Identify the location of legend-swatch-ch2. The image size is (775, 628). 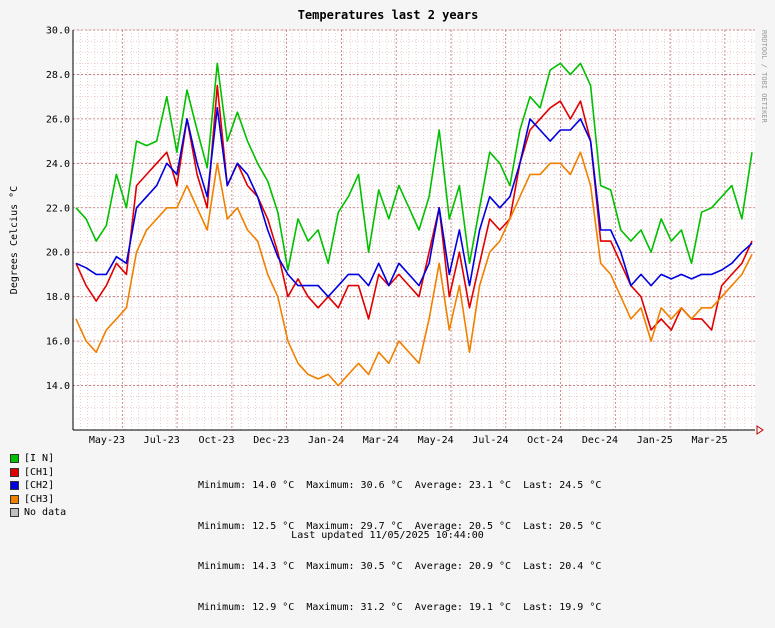
(14, 486).